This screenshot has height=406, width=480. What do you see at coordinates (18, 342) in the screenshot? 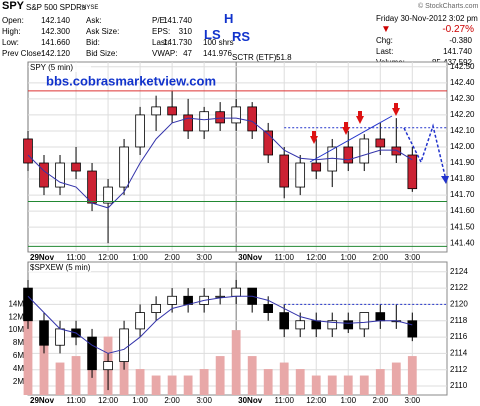
I see `y-tick-label: 8M` at bounding box center [18, 342].